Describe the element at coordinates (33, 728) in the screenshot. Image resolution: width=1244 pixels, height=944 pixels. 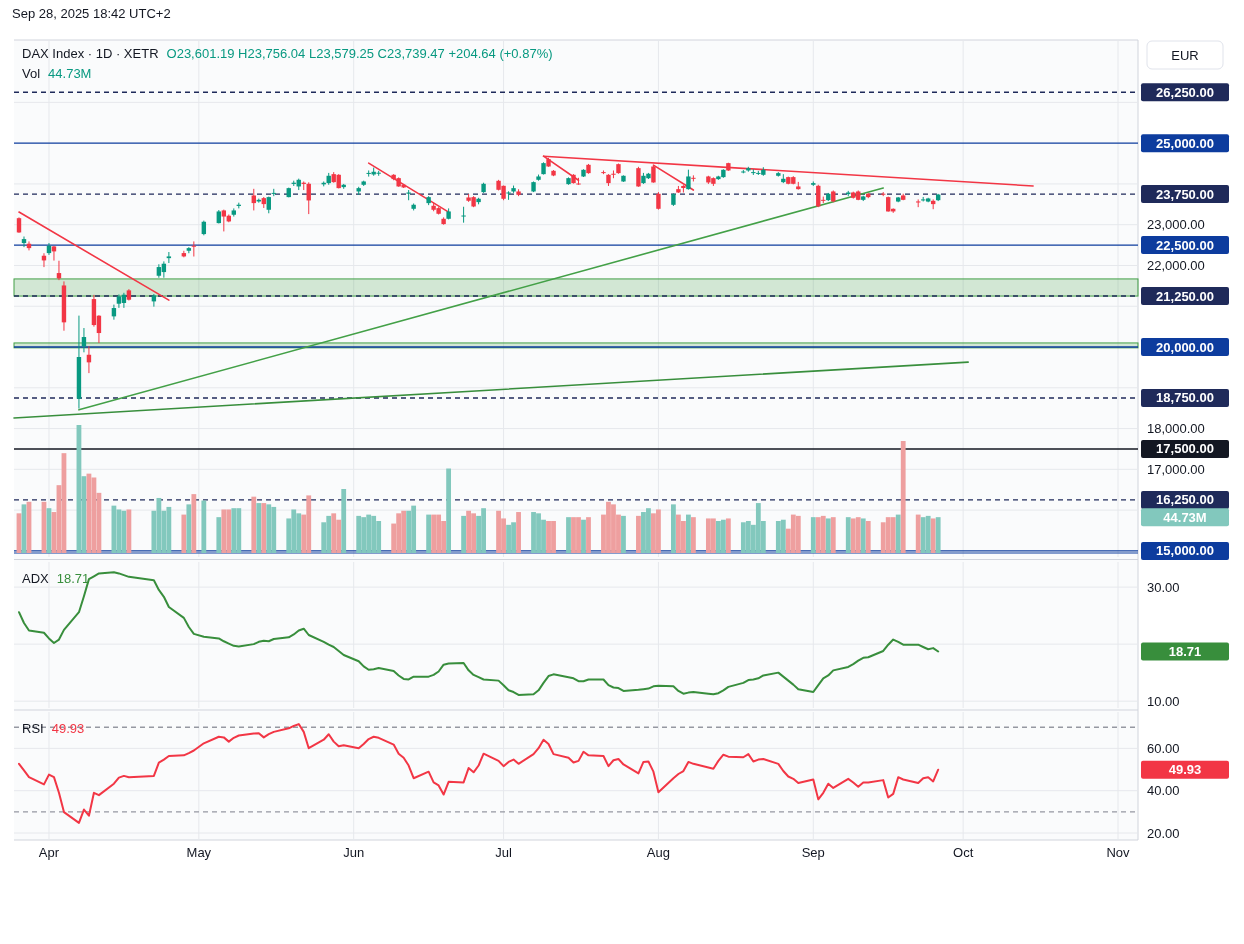
I see `text: RSI` at that location.